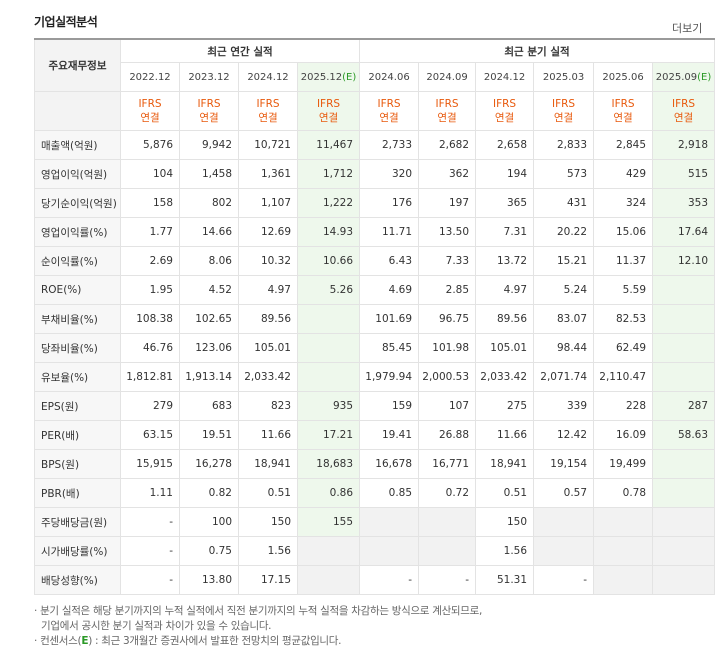  What do you see at coordinates (77, 290) in the screenshot?
I see `row-label: ROE(%)` at bounding box center [77, 290].